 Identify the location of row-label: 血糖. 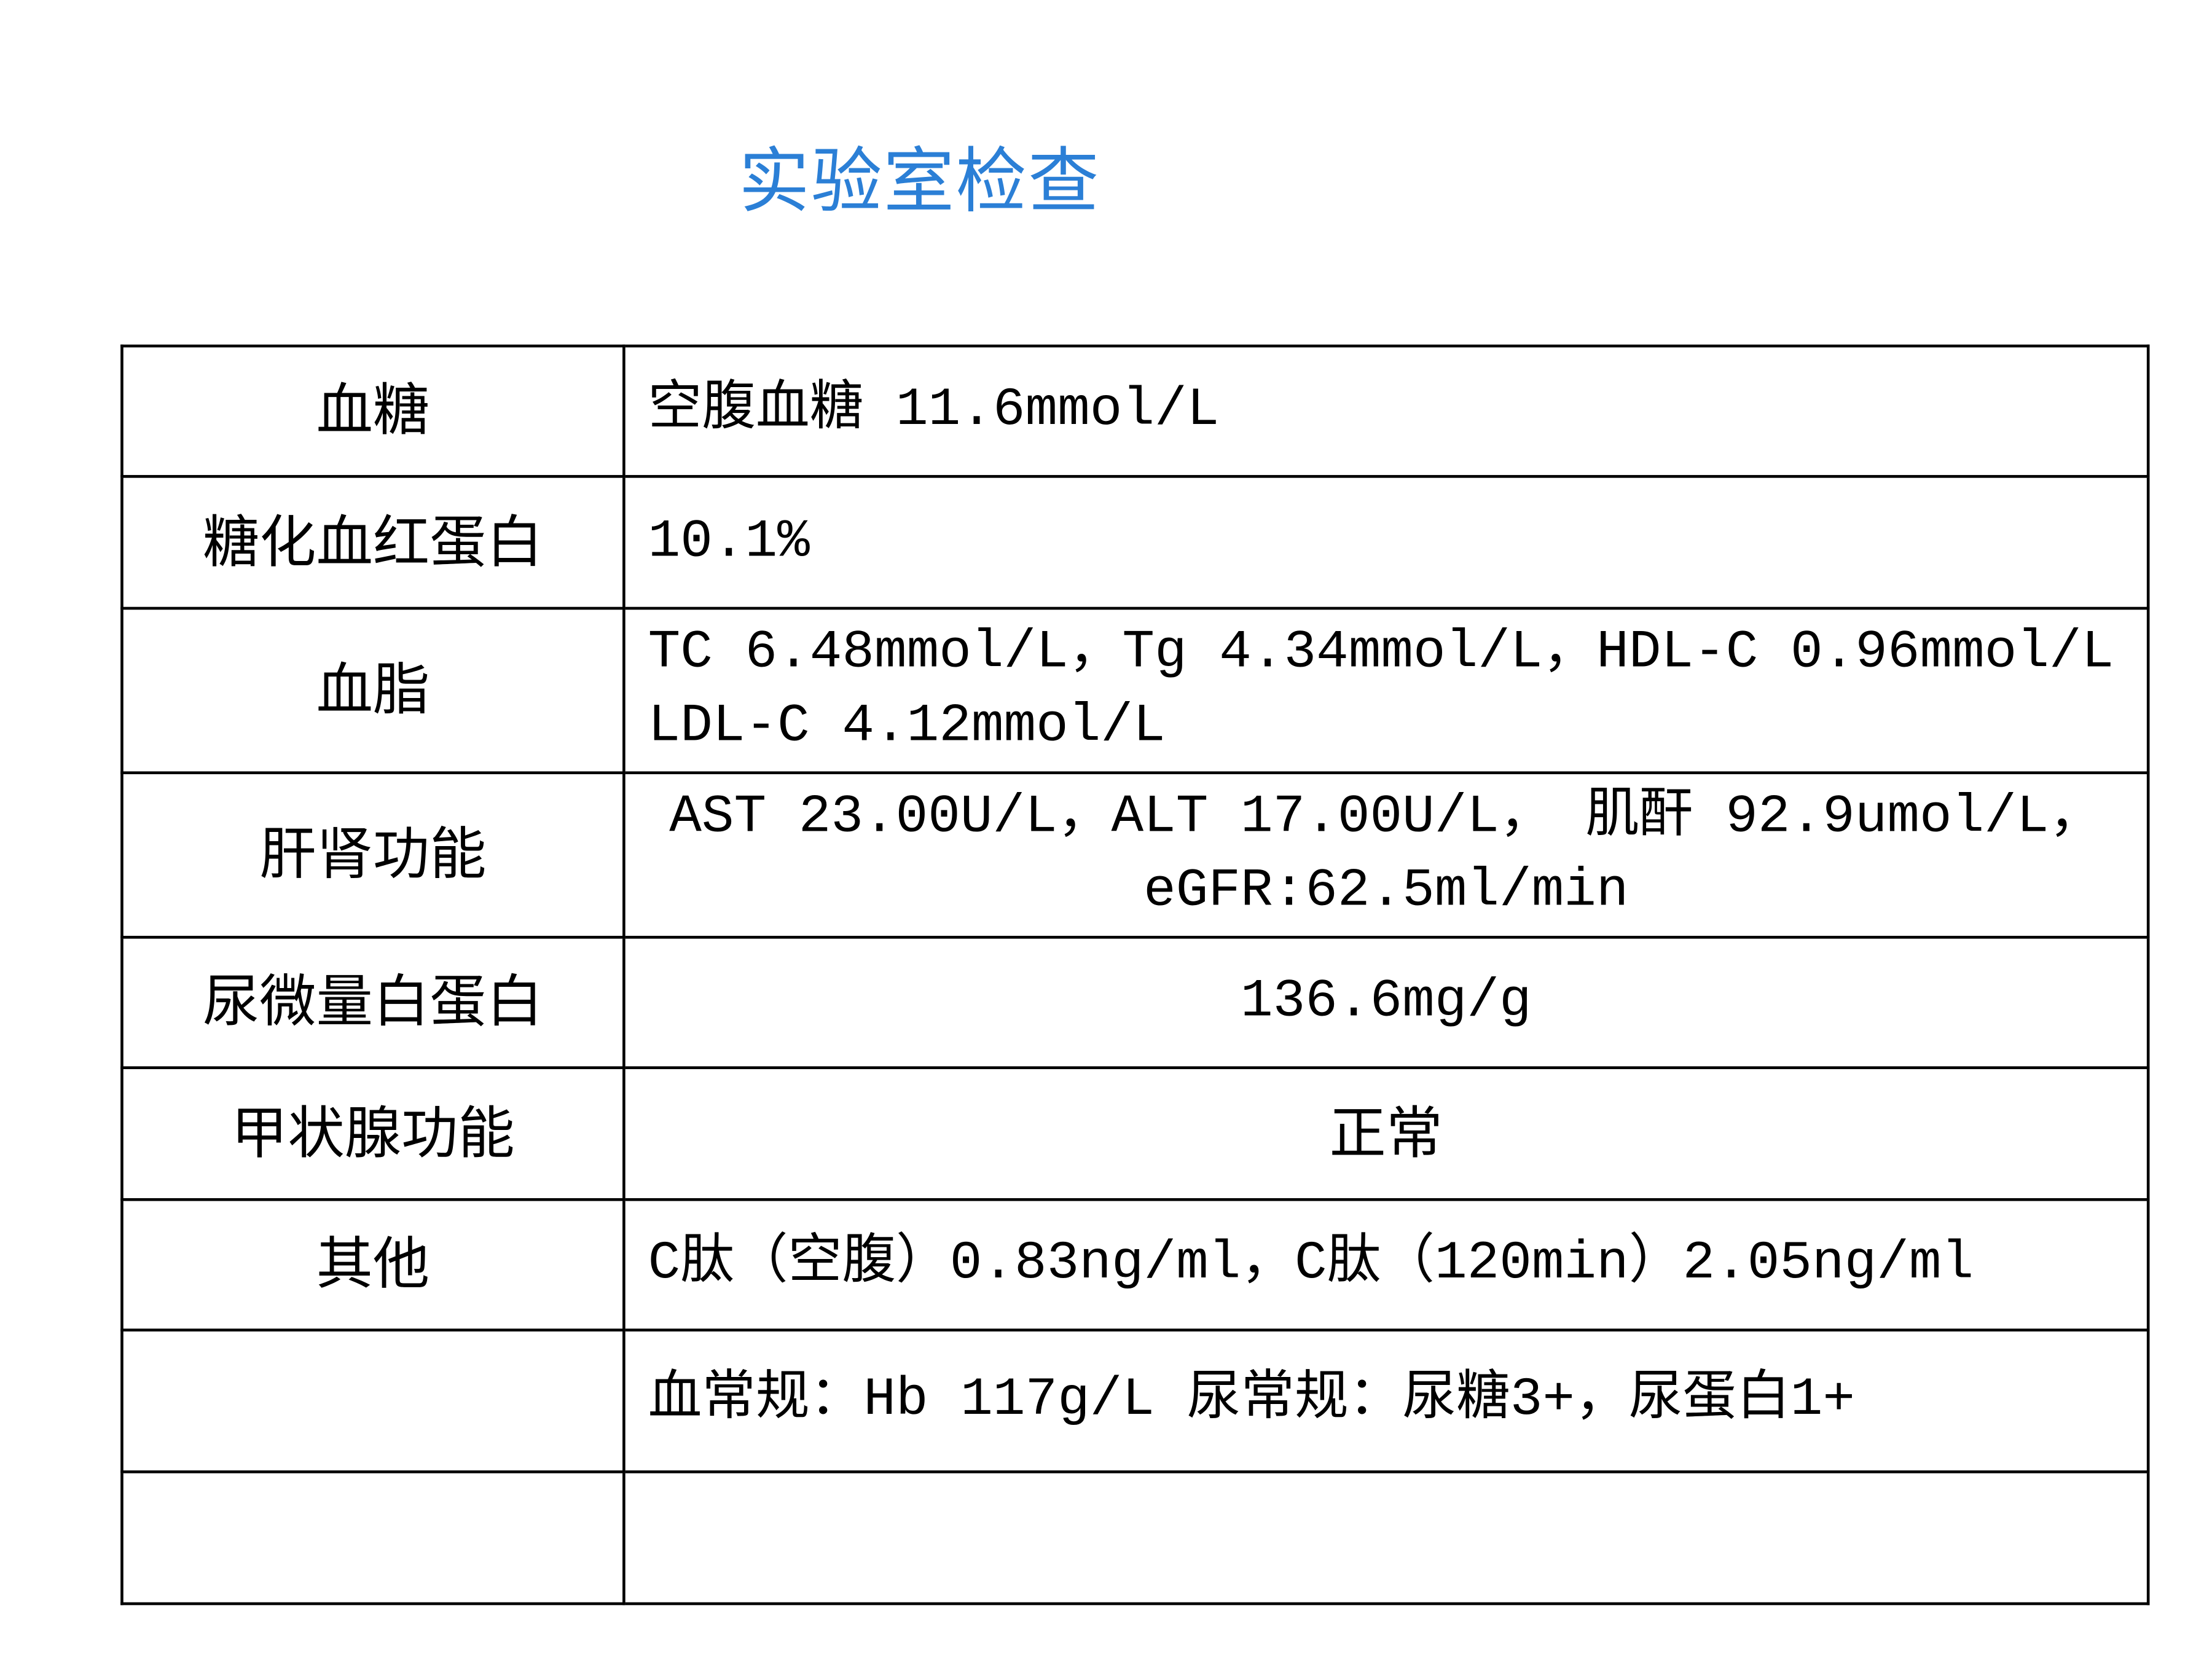
(373, 411).